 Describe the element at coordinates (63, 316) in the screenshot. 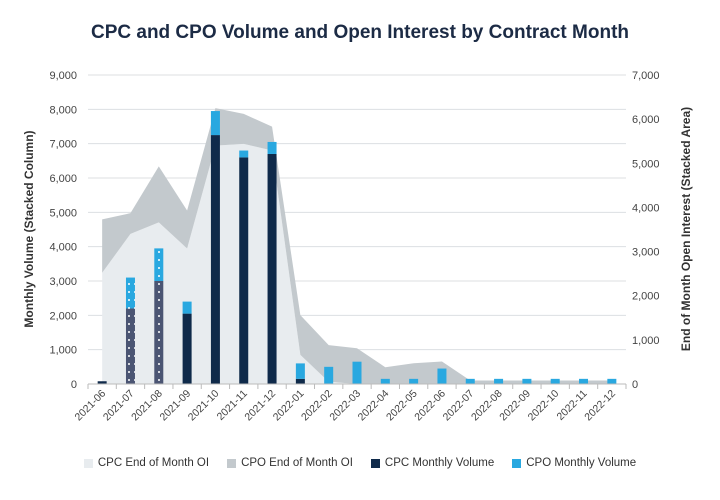

I see `y-tick-label: 2,000` at that location.